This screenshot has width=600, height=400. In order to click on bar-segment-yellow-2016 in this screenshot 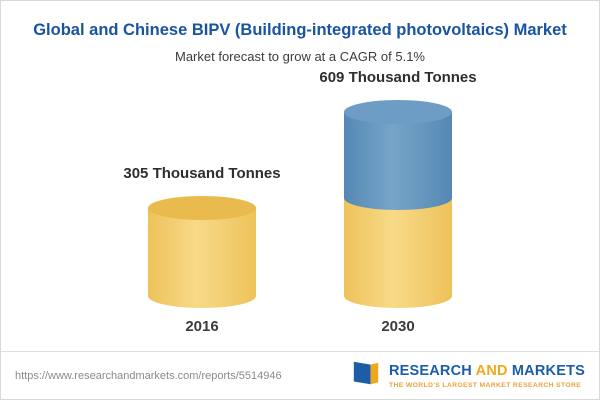, I will do `click(202, 258)`.